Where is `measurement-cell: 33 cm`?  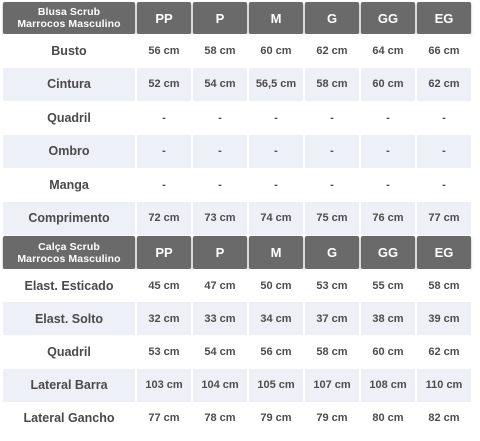 measurement-cell: 33 cm is located at coordinates (220, 319).